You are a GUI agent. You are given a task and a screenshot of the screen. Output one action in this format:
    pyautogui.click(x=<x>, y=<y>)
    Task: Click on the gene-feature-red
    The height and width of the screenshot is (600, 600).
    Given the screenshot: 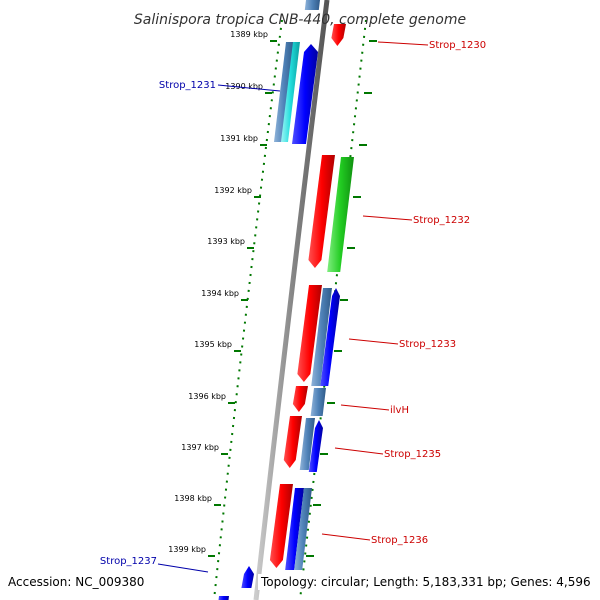 What is the action you would take?
    pyautogui.click(x=338, y=35)
    